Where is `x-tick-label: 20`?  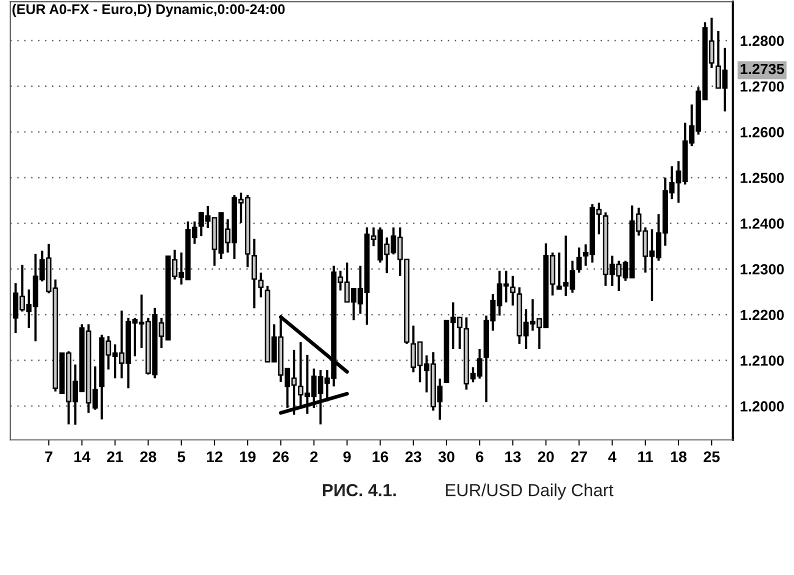 x-tick-label: 20 is located at coordinates (546, 456).